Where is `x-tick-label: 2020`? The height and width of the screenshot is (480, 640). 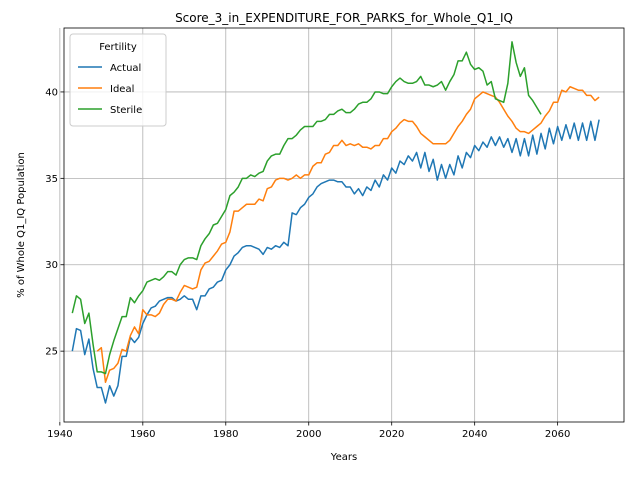 x-tick-label: 2020 is located at coordinates (391, 434).